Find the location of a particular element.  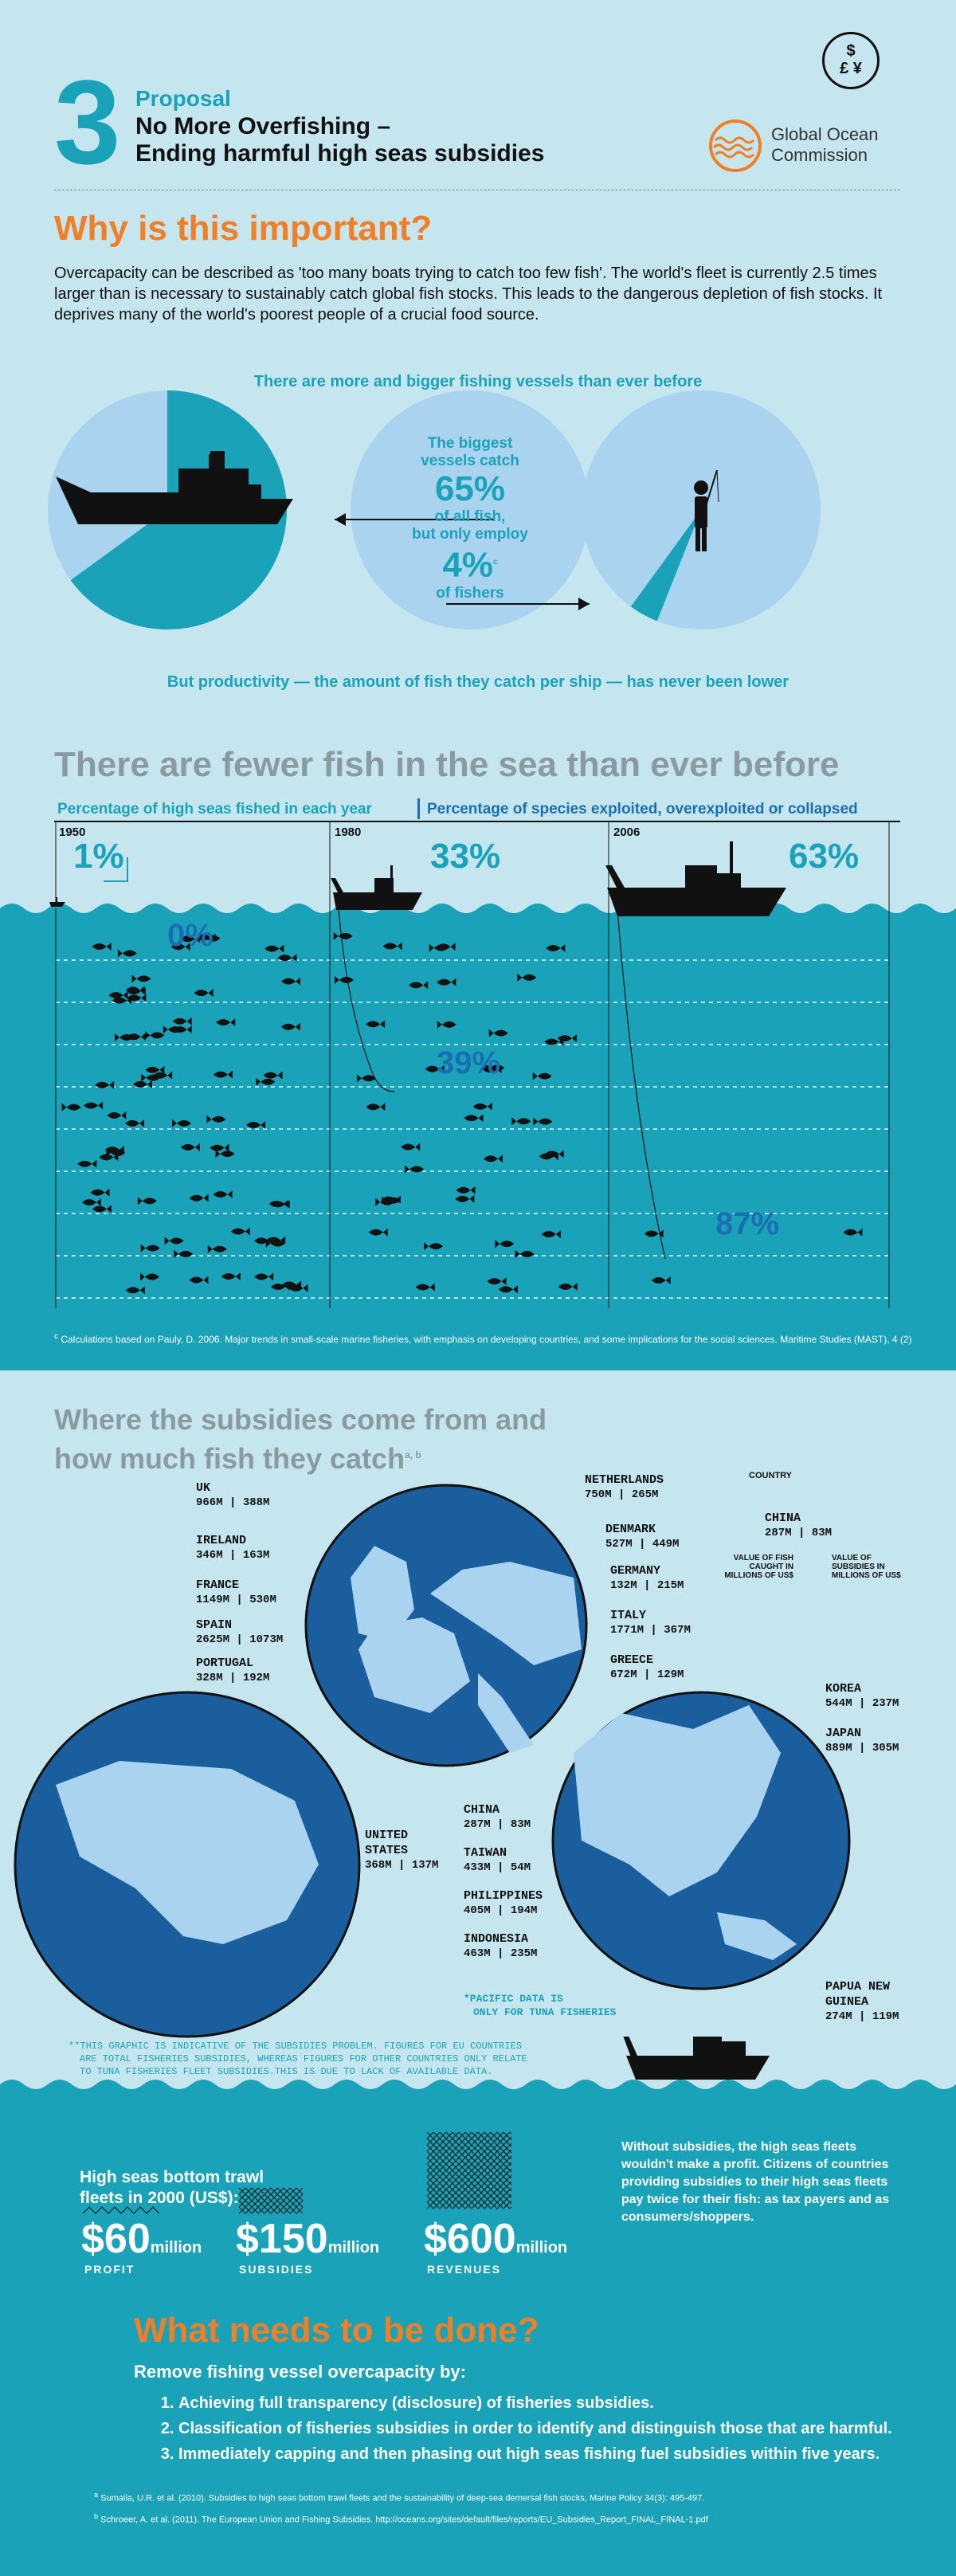

legend-divider is located at coordinates (418, 808).